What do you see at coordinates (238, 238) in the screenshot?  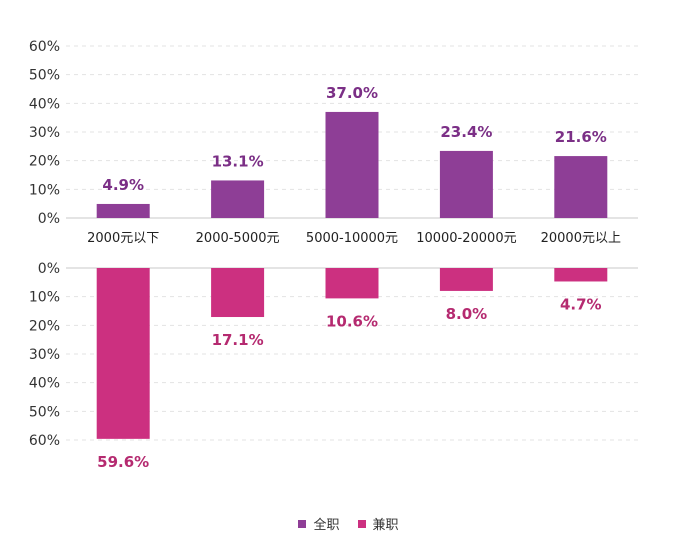 I see `category-label: 2000-5000元` at bounding box center [238, 238].